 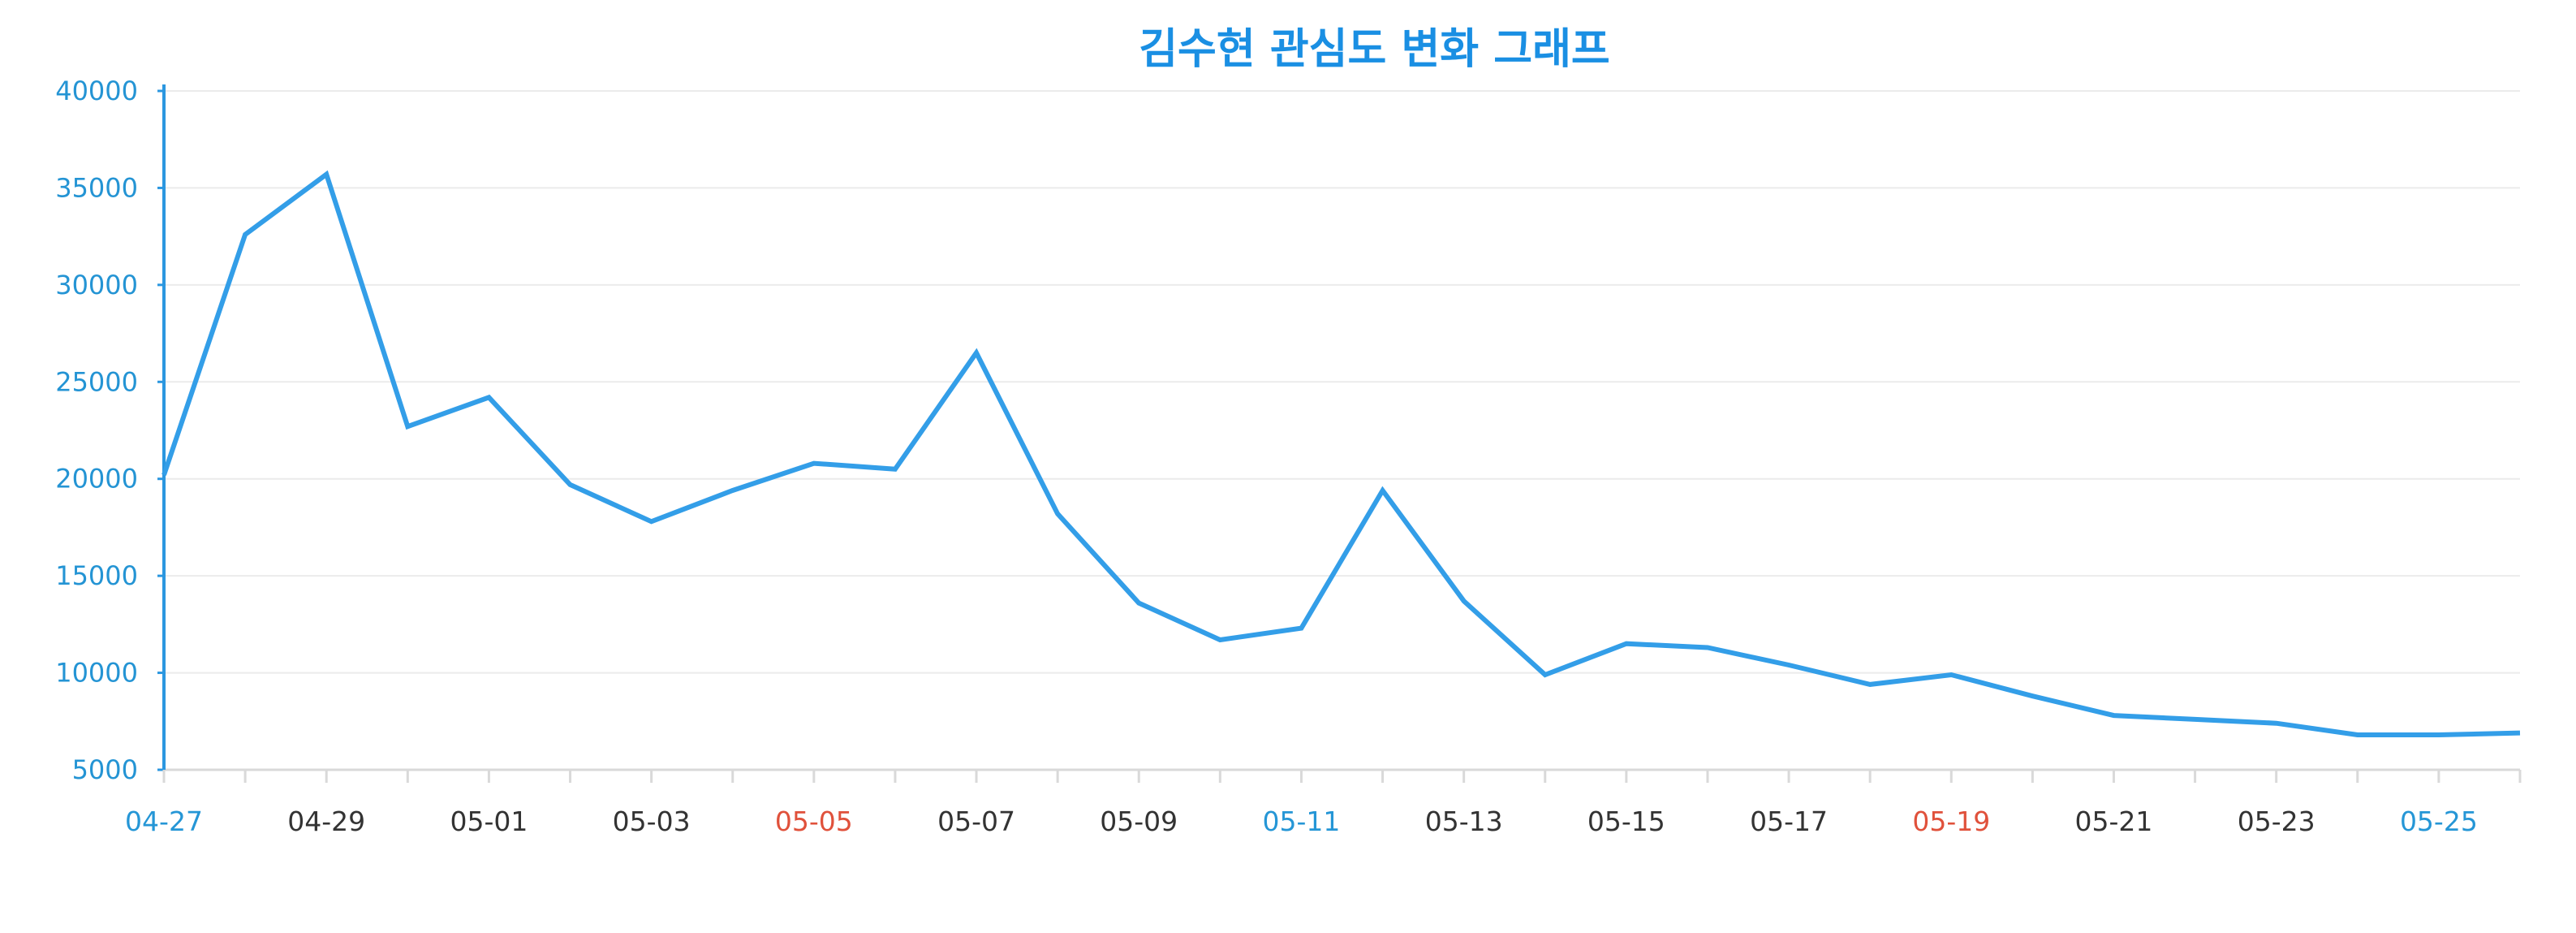 What do you see at coordinates (2439, 821) in the screenshot?
I see `x-tick-label: 05-25` at bounding box center [2439, 821].